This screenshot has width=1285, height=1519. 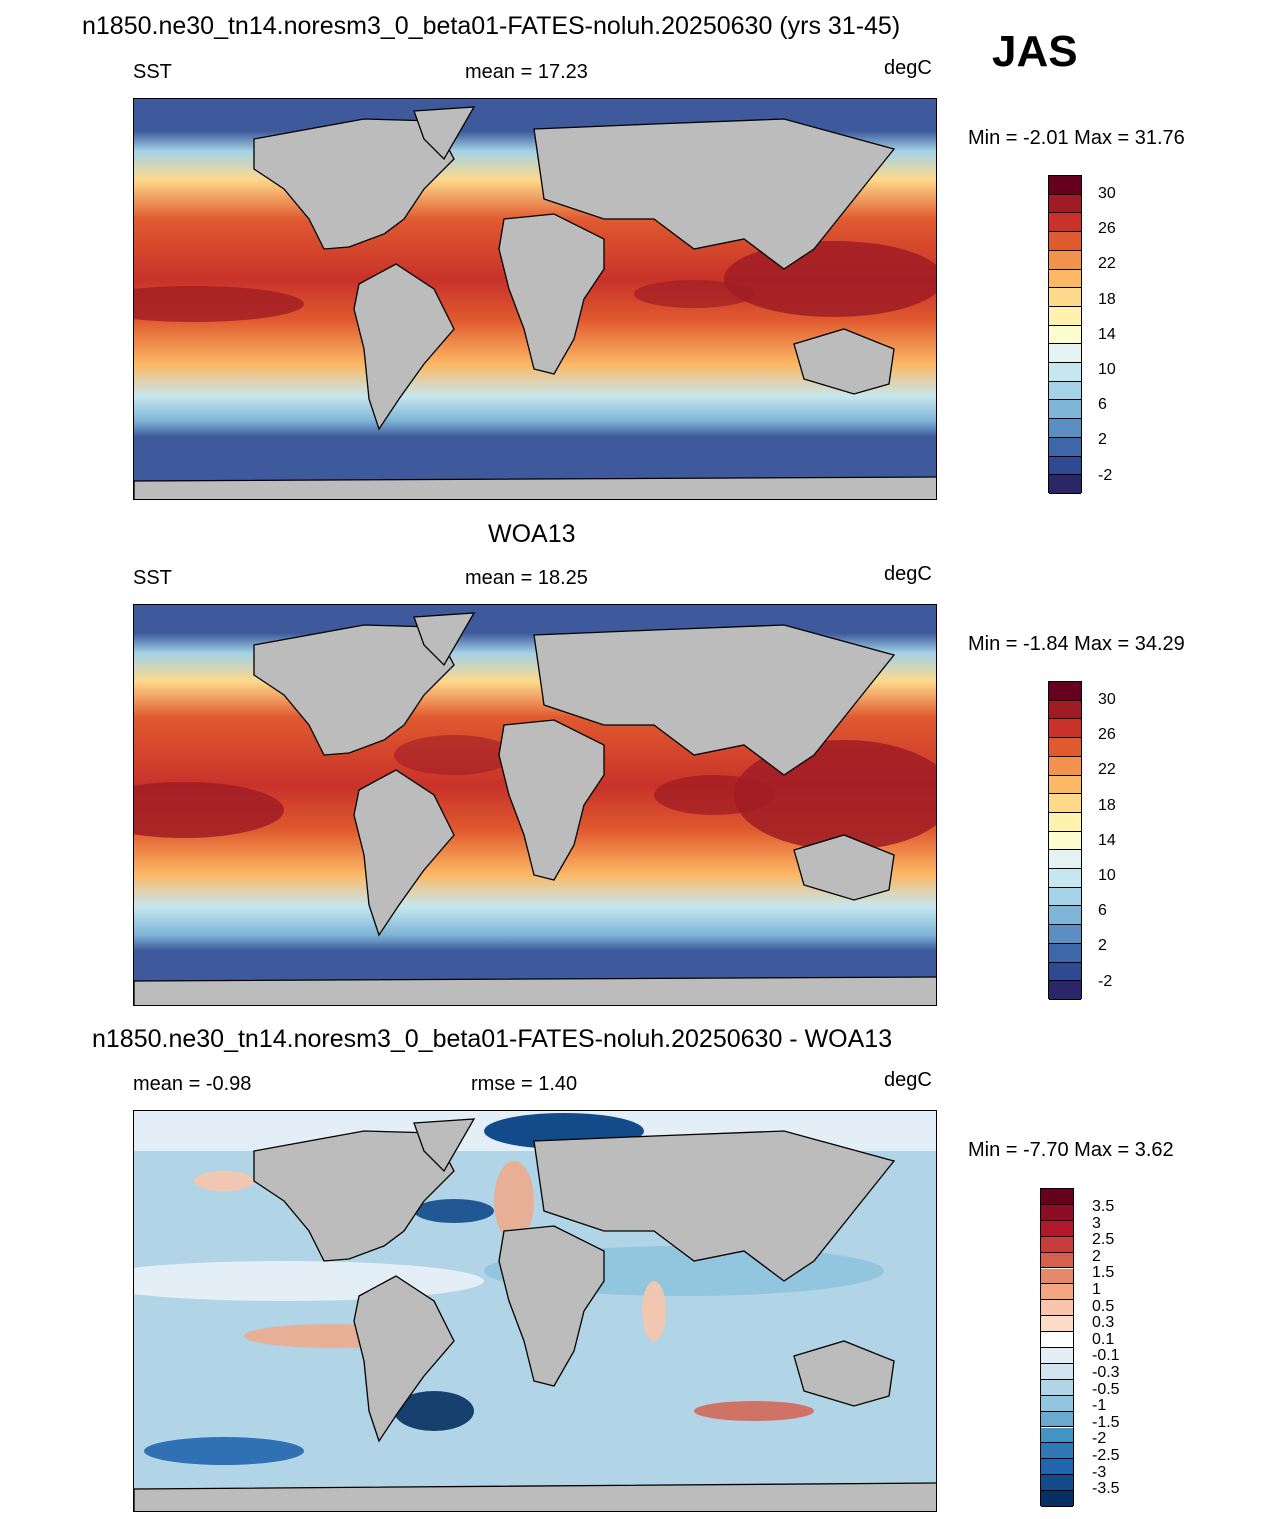 I want to click on panel3-colorbar-tick-label: -0.1, so click(x=1106, y=1356).